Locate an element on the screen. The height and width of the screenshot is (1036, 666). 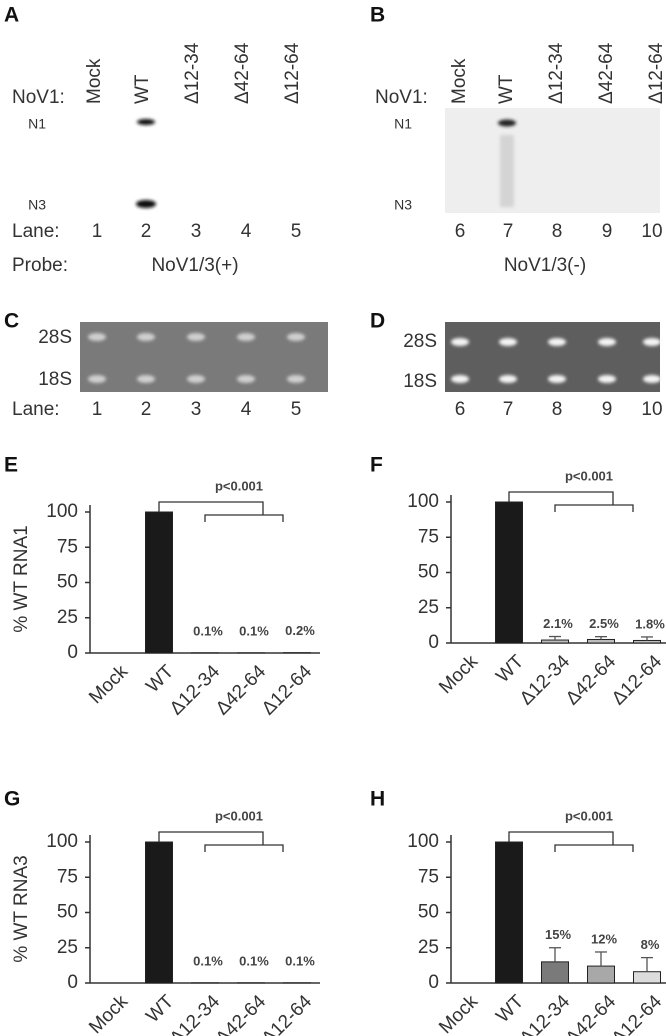
value-label: 15% is located at coordinates (558, 934).